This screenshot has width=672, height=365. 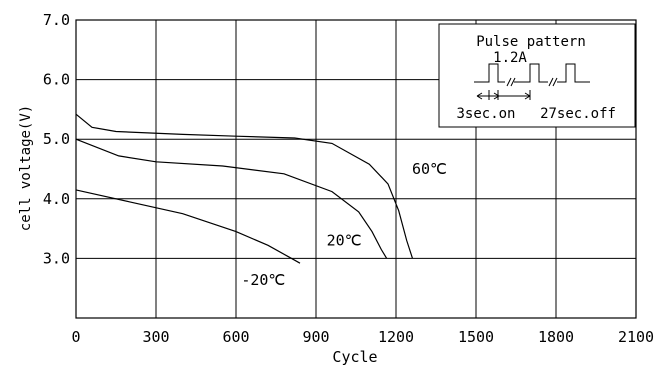 What do you see at coordinates (56, 80) in the screenshot?
I see `y-tick-label: 6.0` at bounding box center [56, 80].